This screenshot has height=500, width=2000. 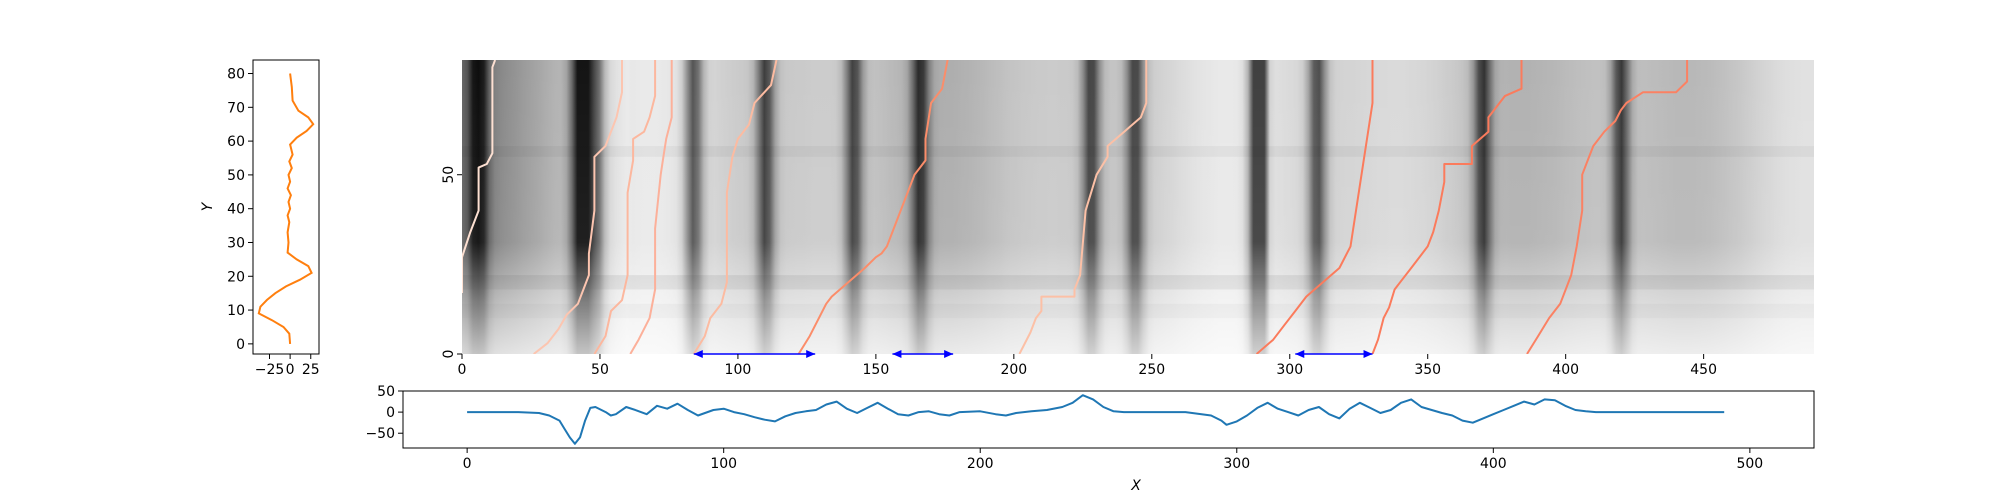 What do you see at coordinates (390, 413) in the screenshot?
I see `bottom-y-tick-label: 0` at bounding box center [390, 413].